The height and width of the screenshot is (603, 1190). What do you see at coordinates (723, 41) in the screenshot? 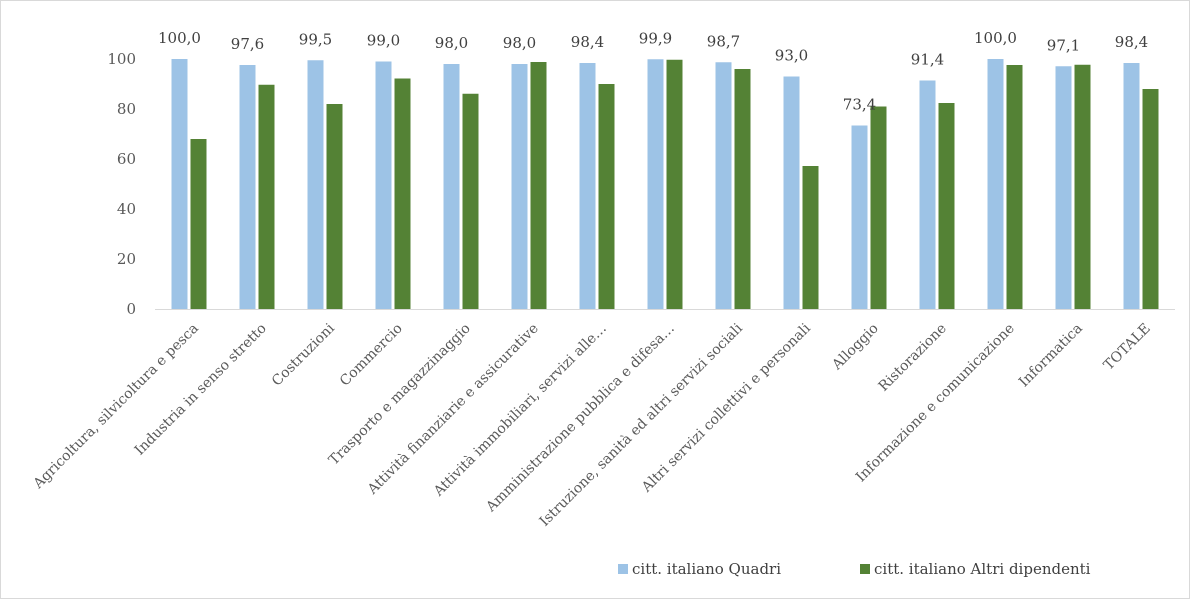
I see `data-label: 98,7` at bounding box center [723, 41].